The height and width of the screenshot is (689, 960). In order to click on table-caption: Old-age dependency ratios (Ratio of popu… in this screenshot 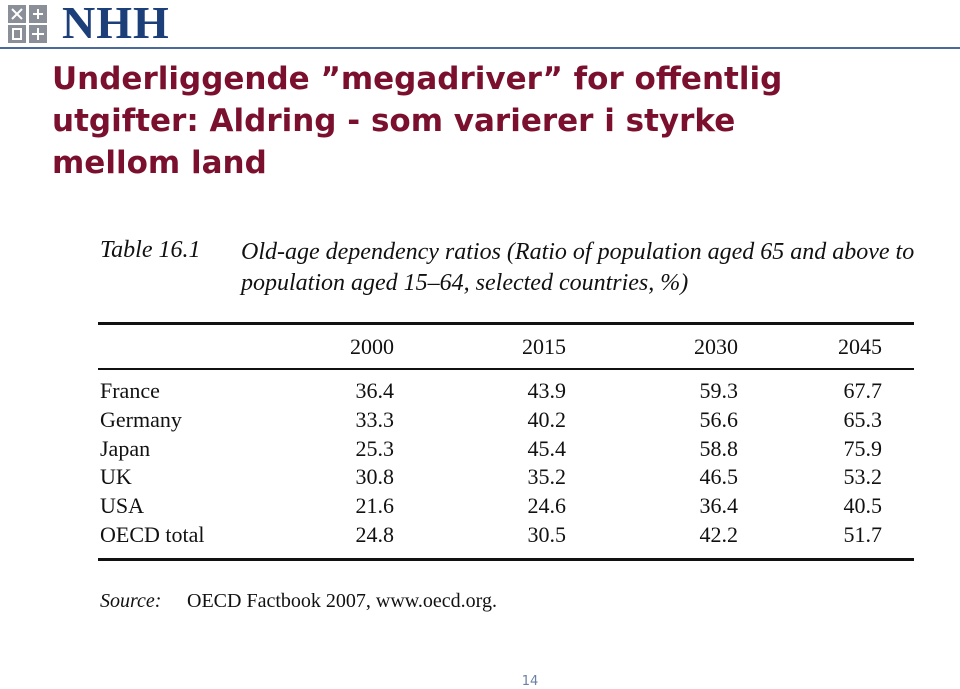, I will do `click(578, 267)`.